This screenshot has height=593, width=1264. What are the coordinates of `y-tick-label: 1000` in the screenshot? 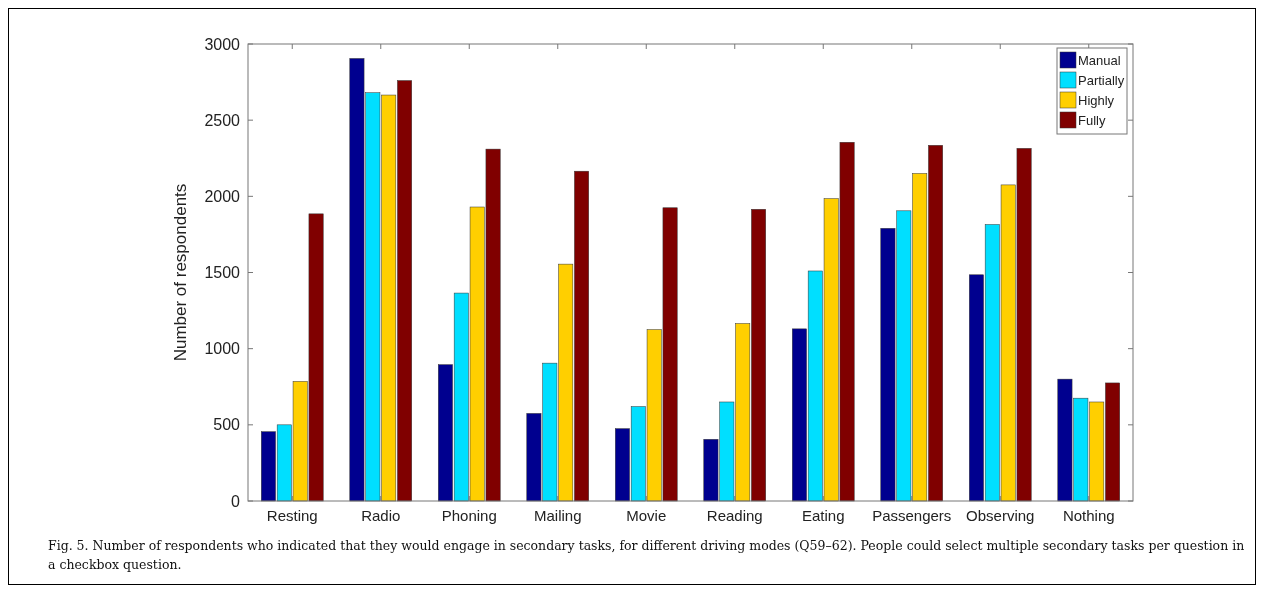 It's located at (222, 349).